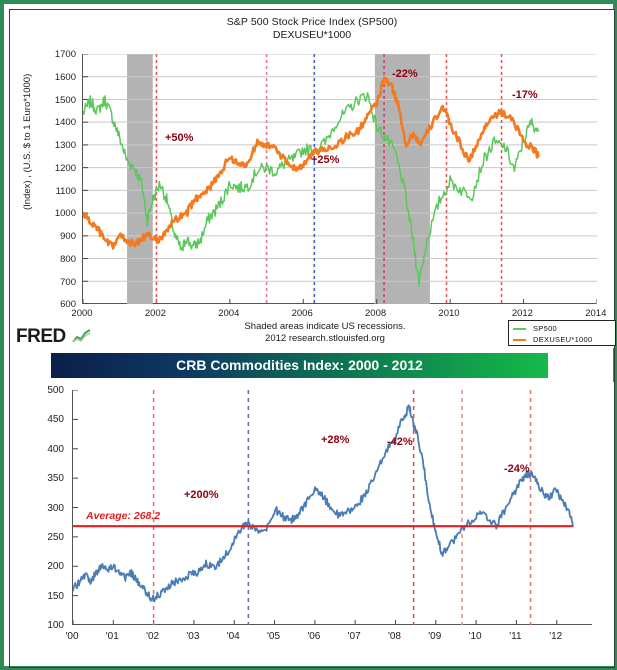 The image size is (617, 670). Describe the element at coordinates (314, 636) in the screenshot. I see `crb-xtick: '06` at that location.